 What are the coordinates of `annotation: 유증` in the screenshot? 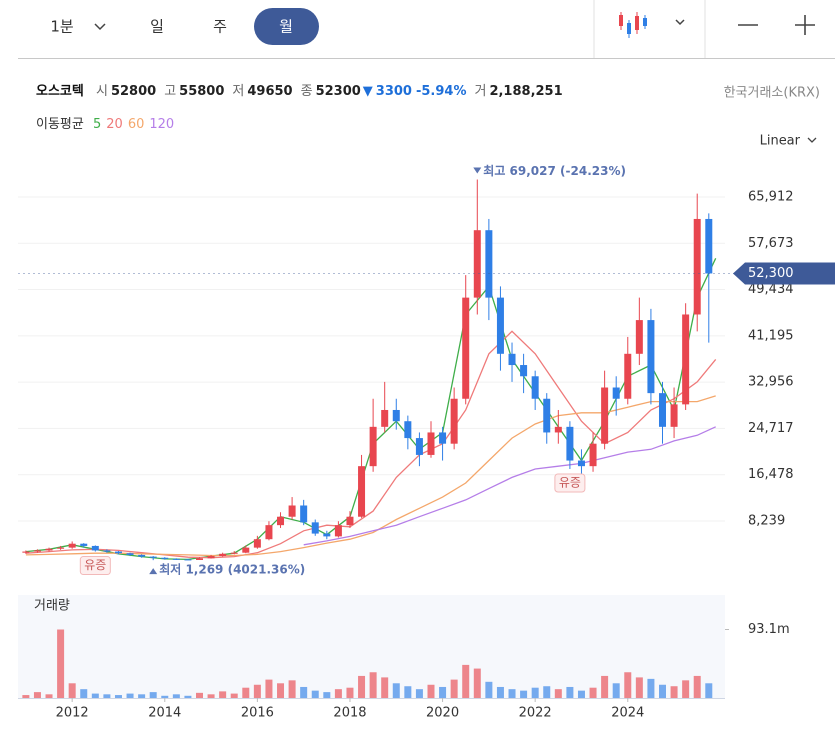 It's located at (95, 565).